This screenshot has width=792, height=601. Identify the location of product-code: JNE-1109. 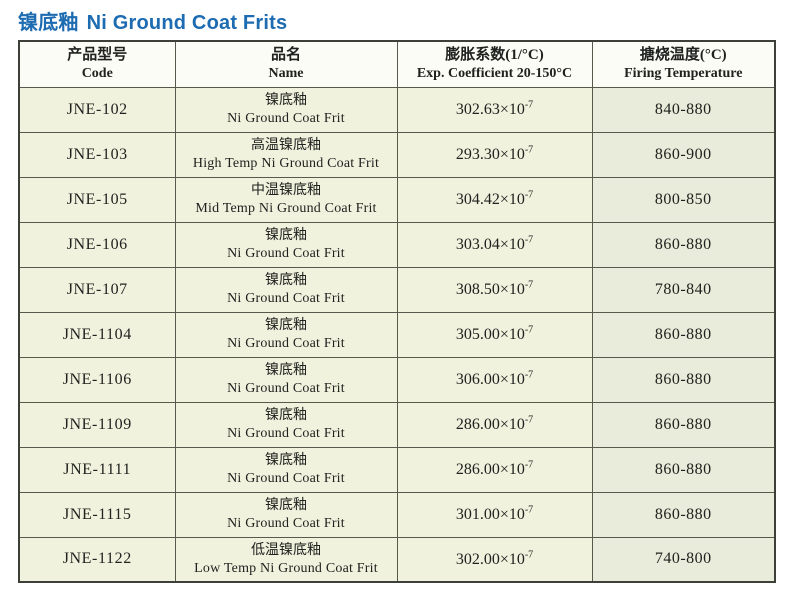
(97, 424).